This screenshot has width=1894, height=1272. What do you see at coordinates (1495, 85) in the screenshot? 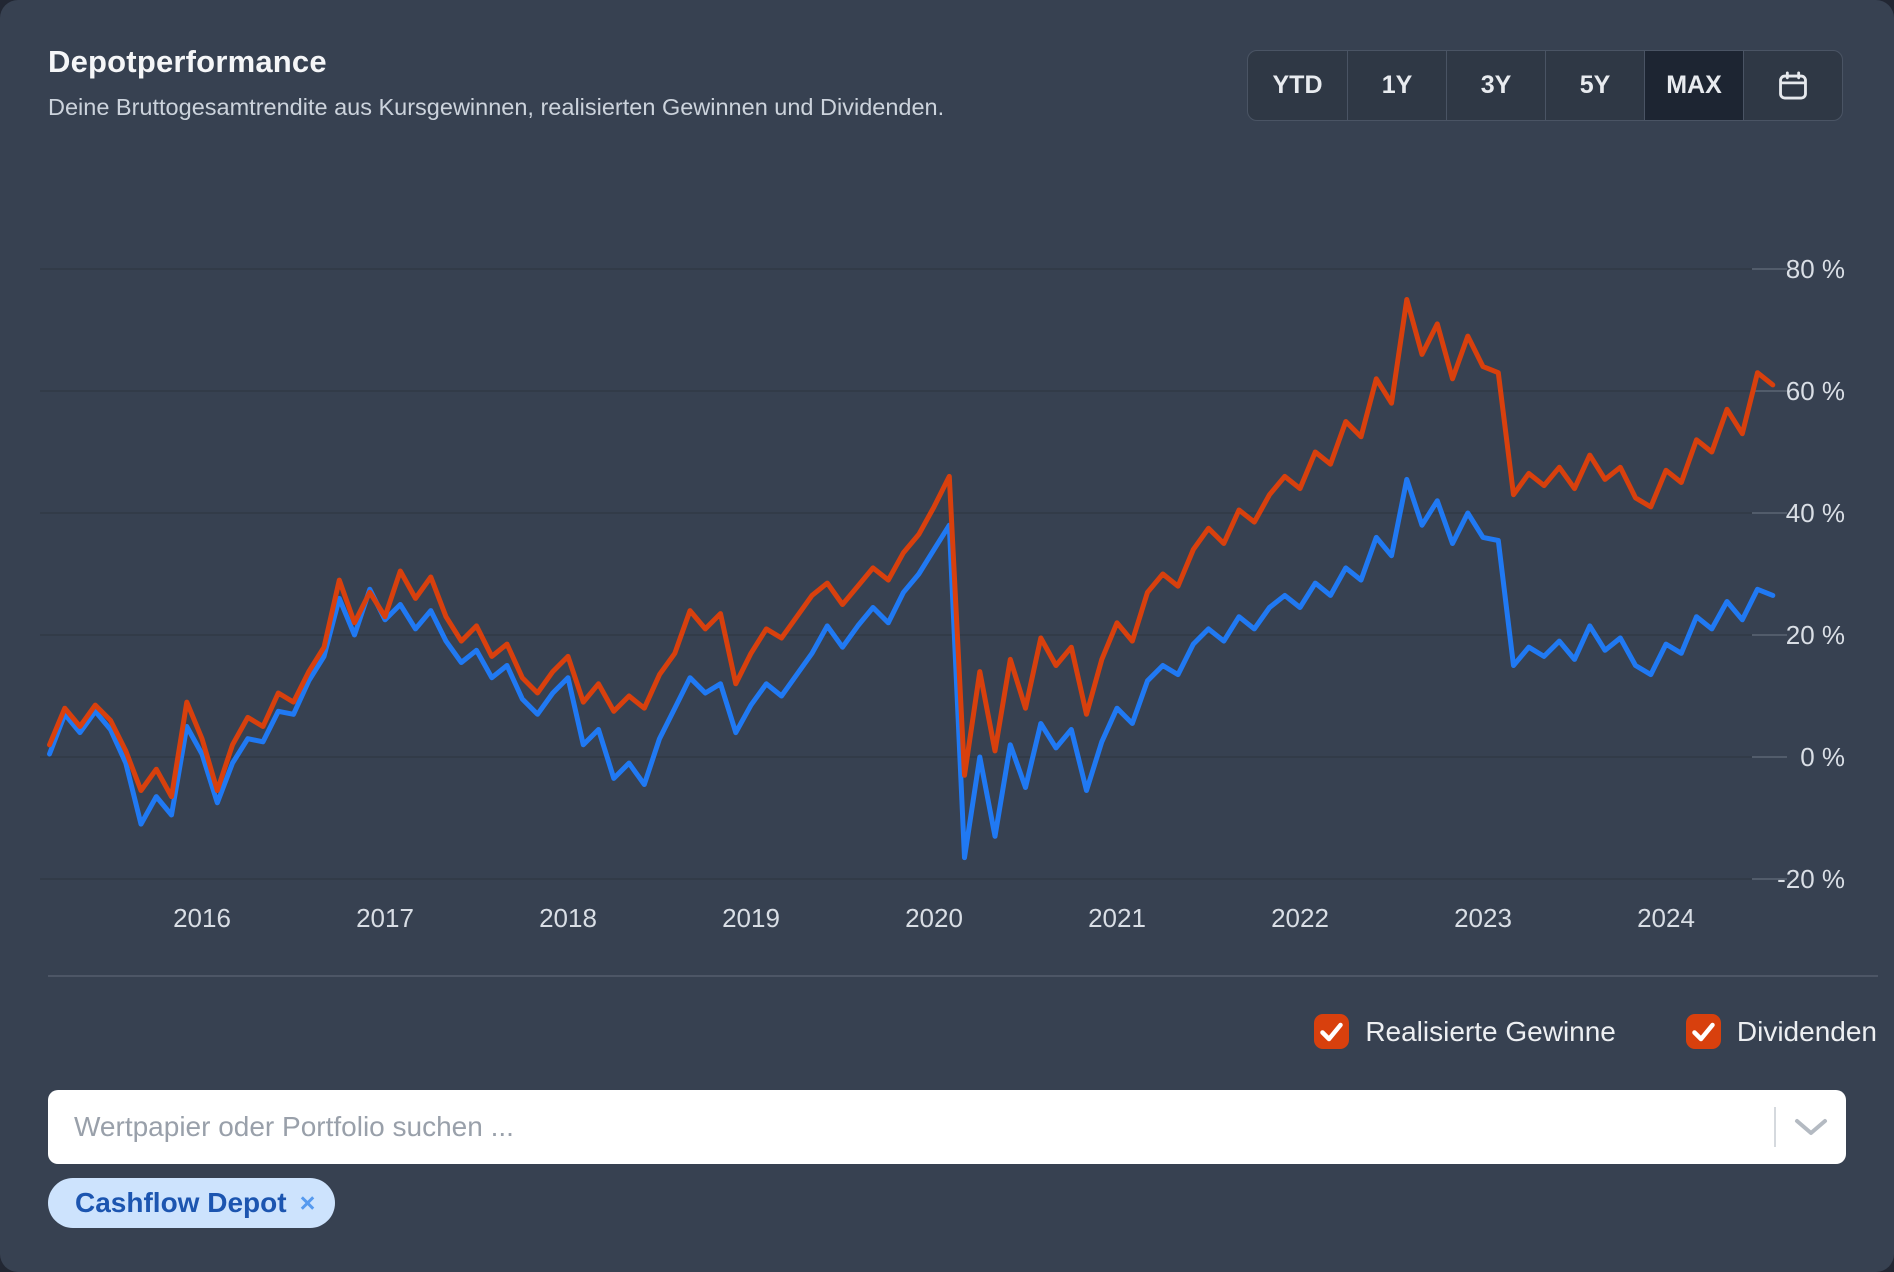
I see `range-3y-button: 3Y` at bounding box center [1495, 85].